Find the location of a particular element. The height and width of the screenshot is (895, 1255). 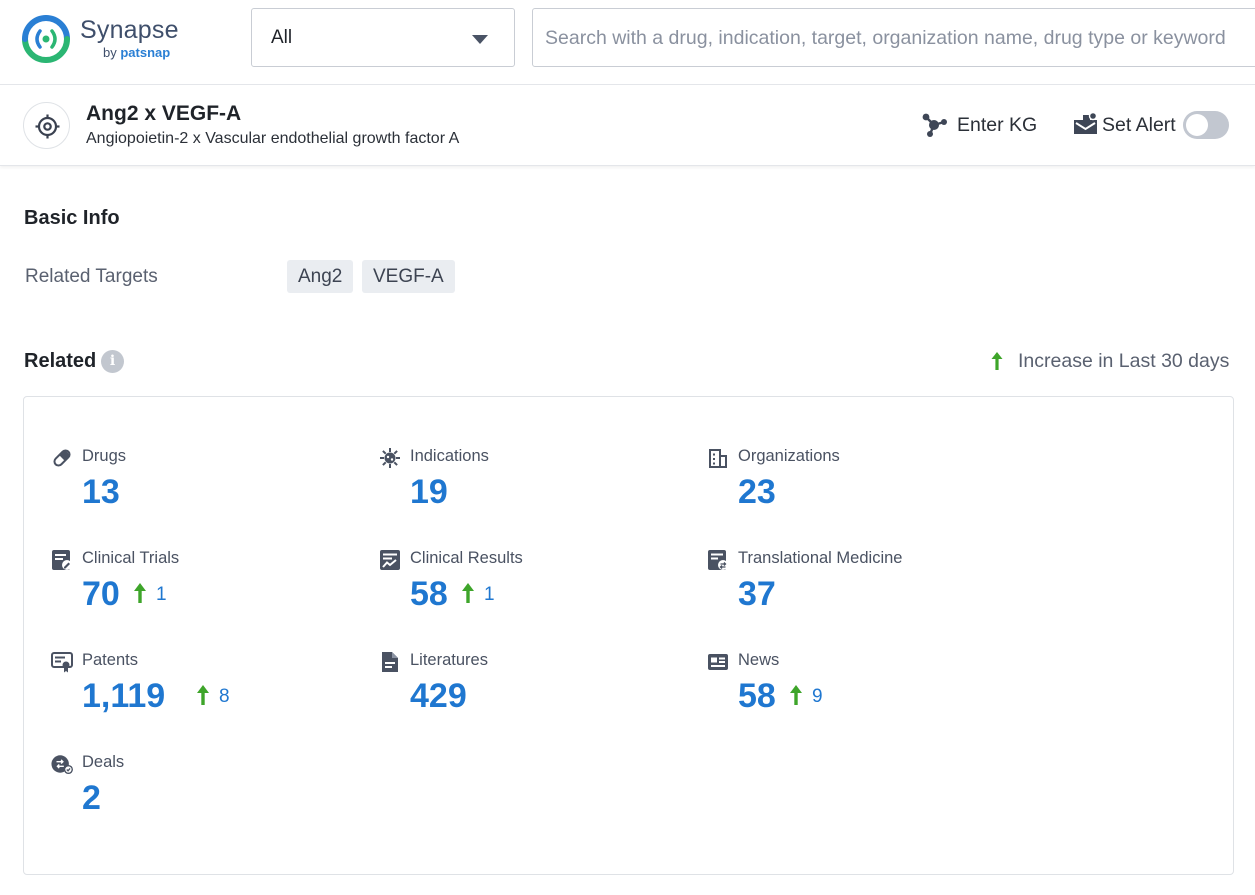

page-title: Ang2 x VEGF-A is located at coordinates (163, 114).